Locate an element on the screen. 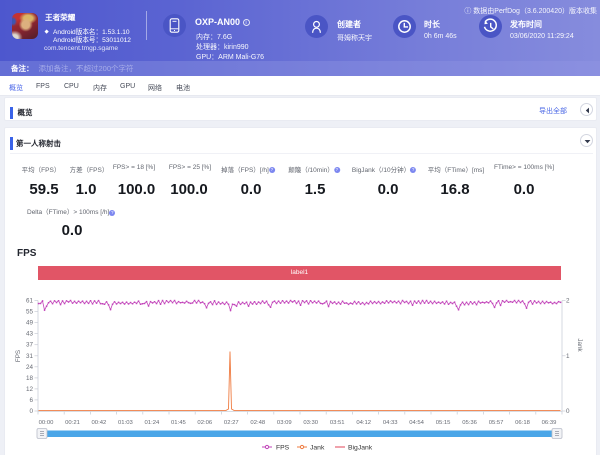  svg-text: 02:06 is located at coordinates (204, 423).